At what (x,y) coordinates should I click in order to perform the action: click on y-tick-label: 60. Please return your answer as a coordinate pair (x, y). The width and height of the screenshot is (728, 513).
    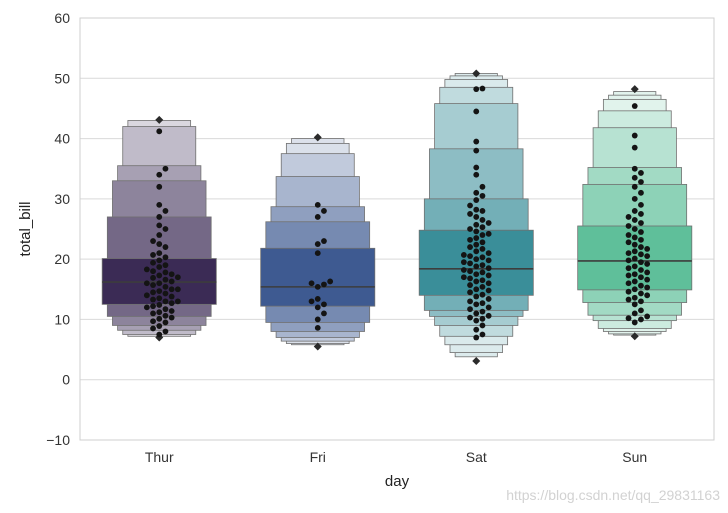
    Looking at the image, I should click on (62, 18).